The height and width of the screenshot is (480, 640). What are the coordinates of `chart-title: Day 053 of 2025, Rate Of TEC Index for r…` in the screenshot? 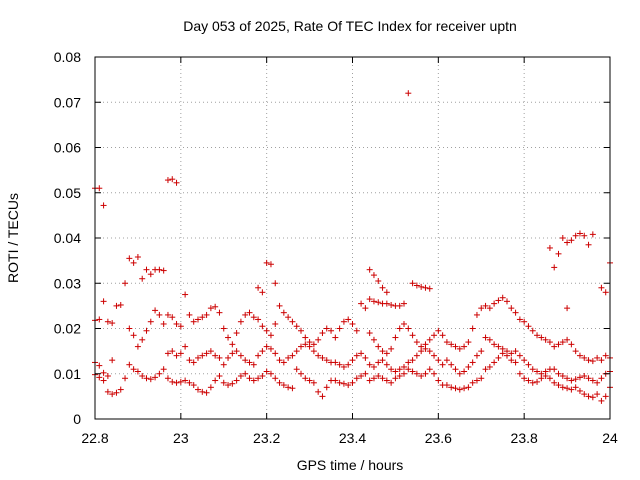 It's located at (350, 26).